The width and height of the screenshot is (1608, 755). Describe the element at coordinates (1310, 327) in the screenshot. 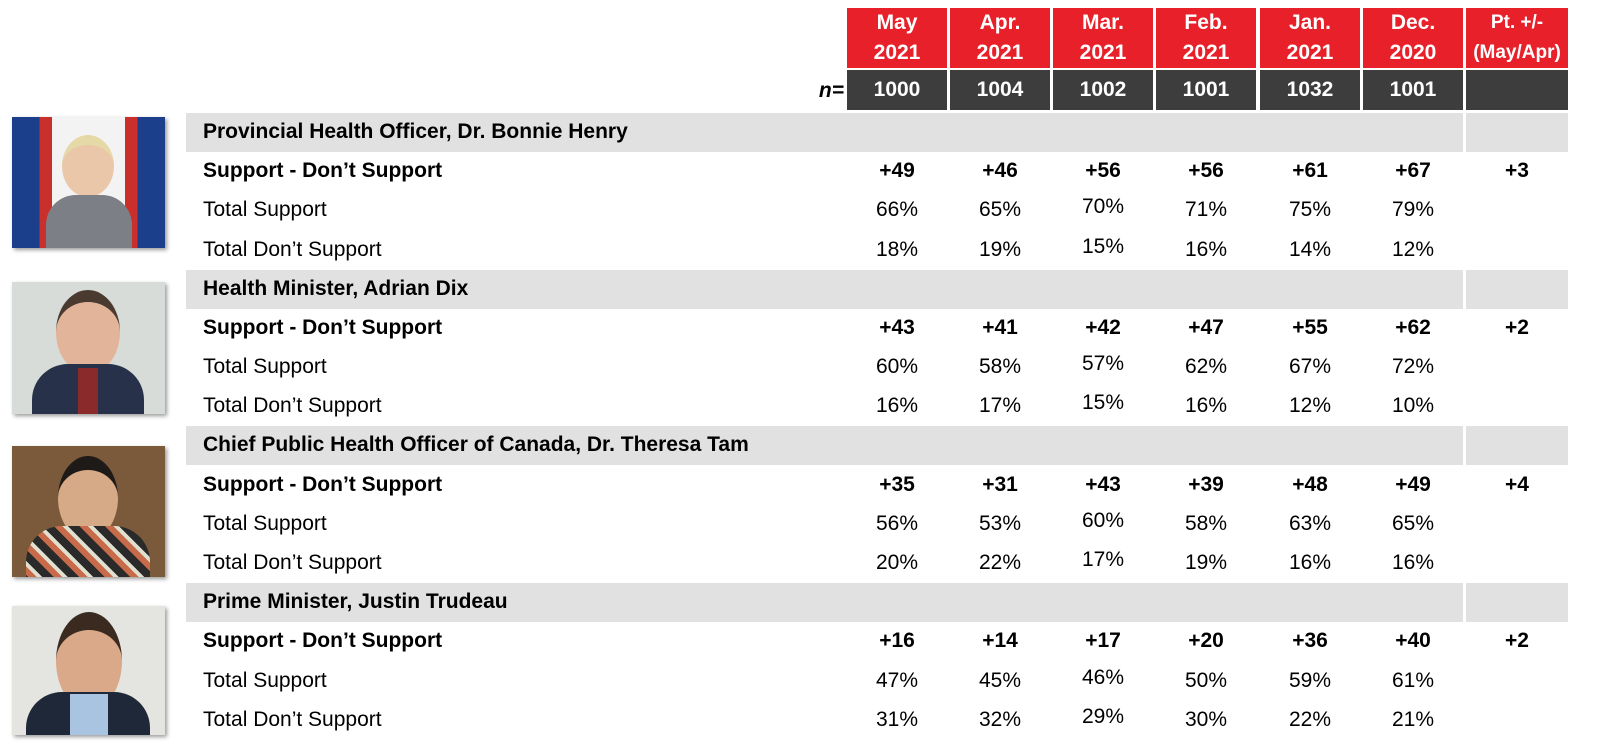

I see `cell-value: +55` at that location.